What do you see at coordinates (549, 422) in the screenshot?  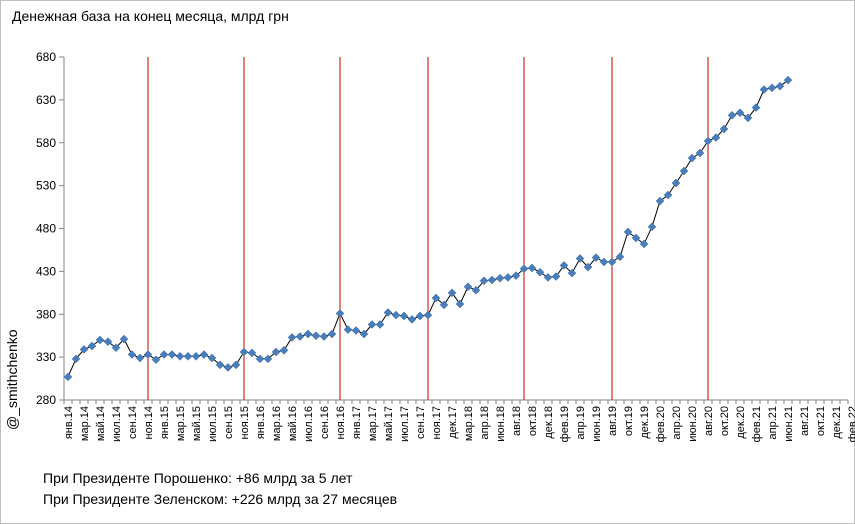 I see `x-tick-label: дек.18` at bounding box center [549, 422].